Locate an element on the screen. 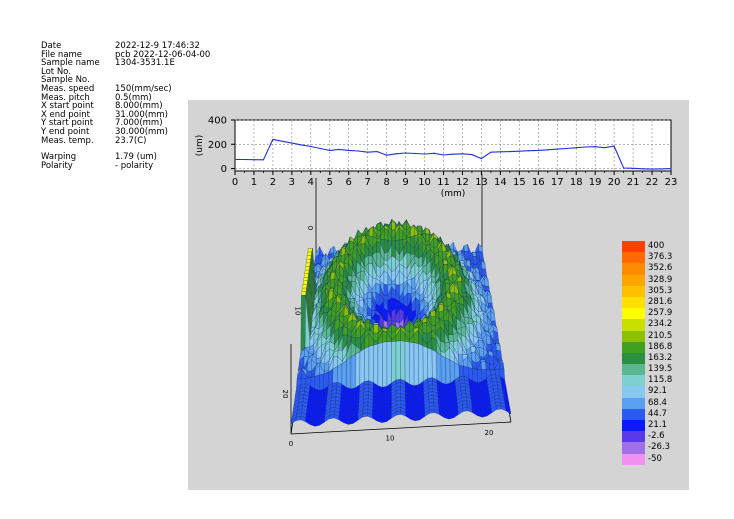 The height and width of the screenshot is (519, 734). surface-mesh is located at coordinates (401, 322).